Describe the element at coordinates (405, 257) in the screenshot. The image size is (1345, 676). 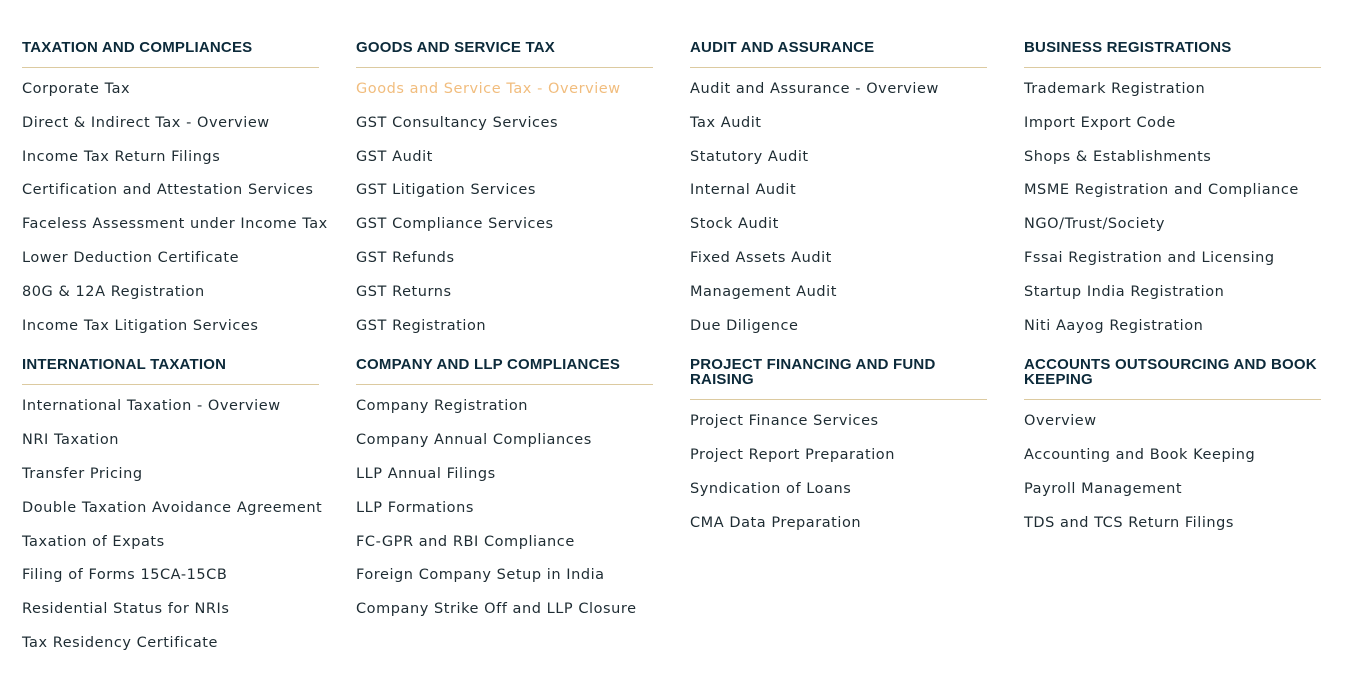
I see `menu-link-gst-refunds: GST Refunds` at that location.